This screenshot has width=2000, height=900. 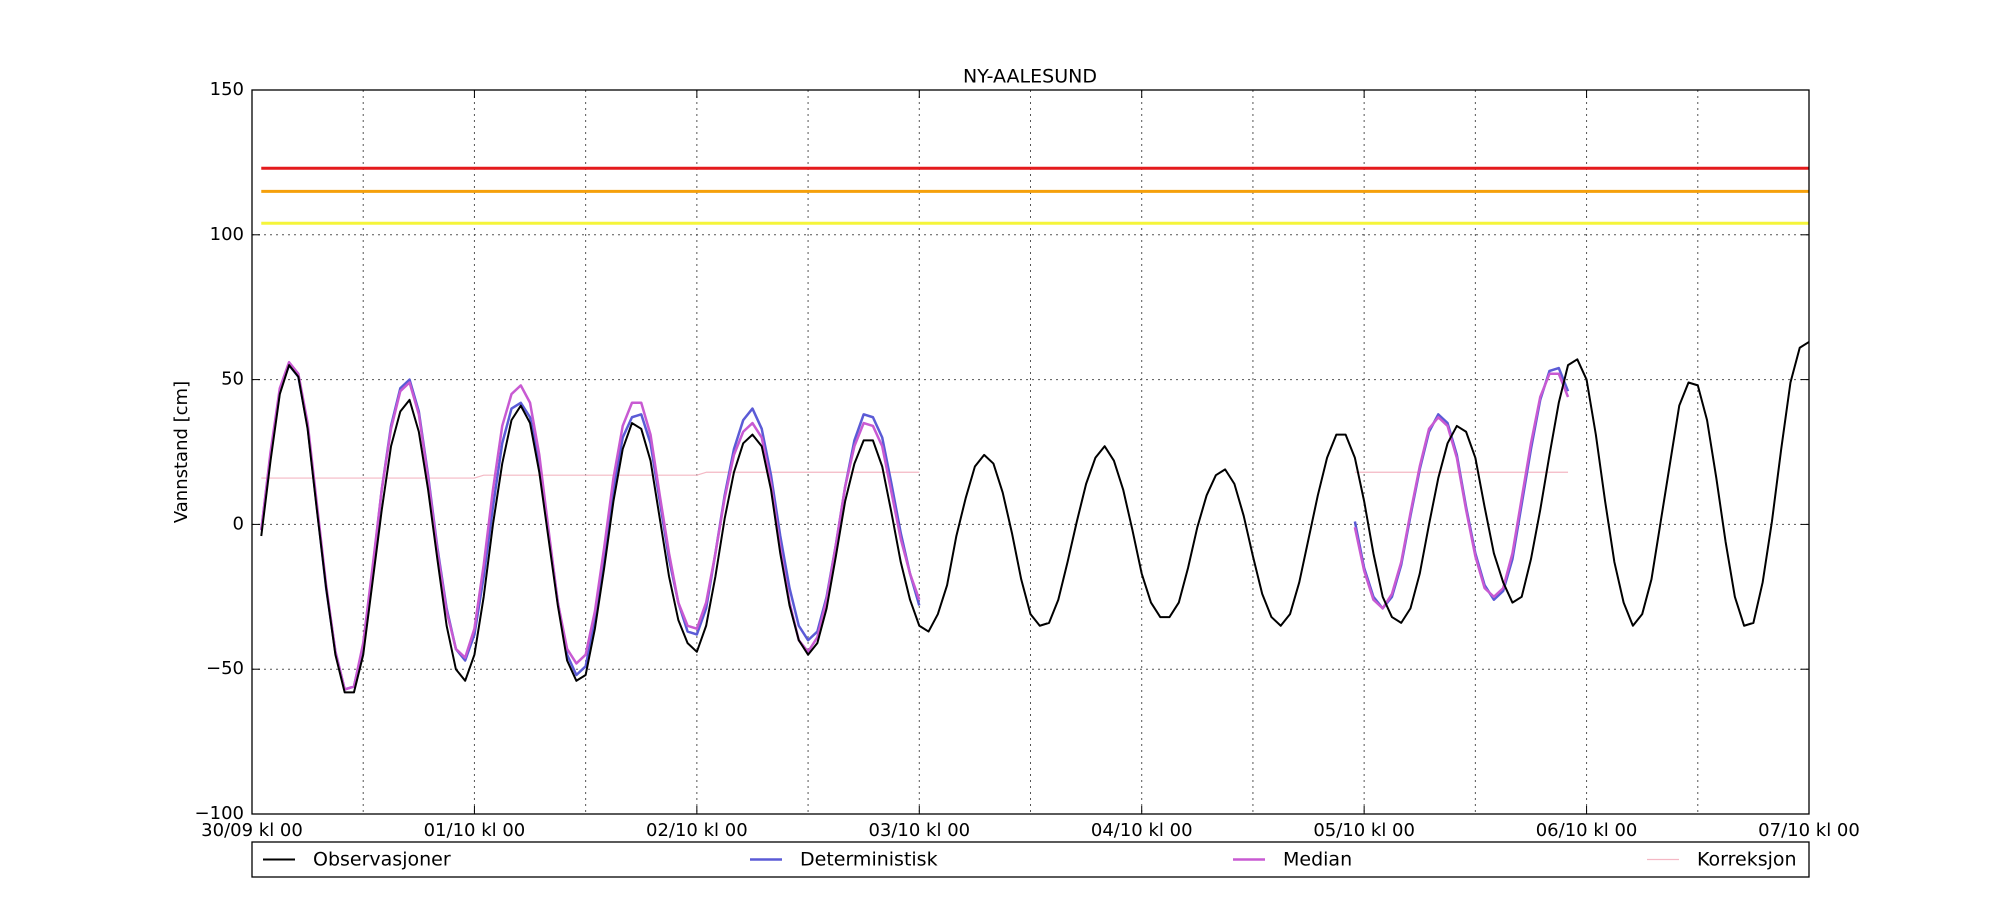 I want to click on series-line, so click(x=915, y=475).